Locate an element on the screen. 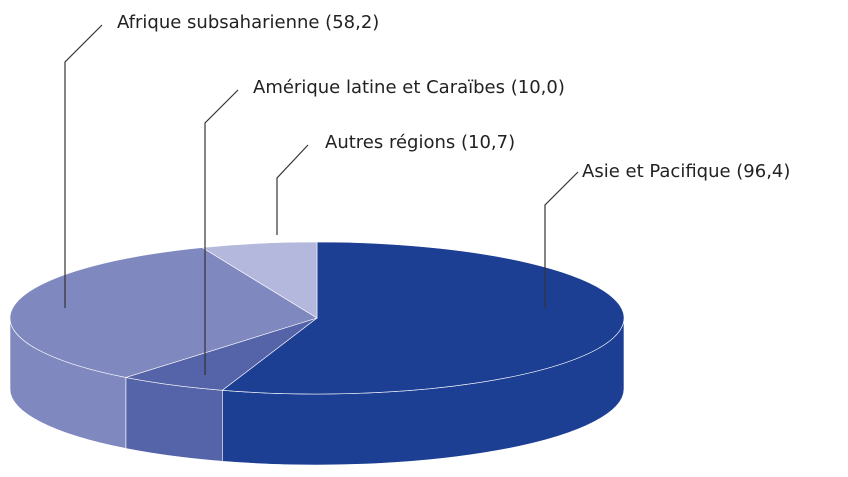 The height and width of the screenshot is (477, 848). slice-label: Autres régions (10,7) is located at coordinates (420, 142).